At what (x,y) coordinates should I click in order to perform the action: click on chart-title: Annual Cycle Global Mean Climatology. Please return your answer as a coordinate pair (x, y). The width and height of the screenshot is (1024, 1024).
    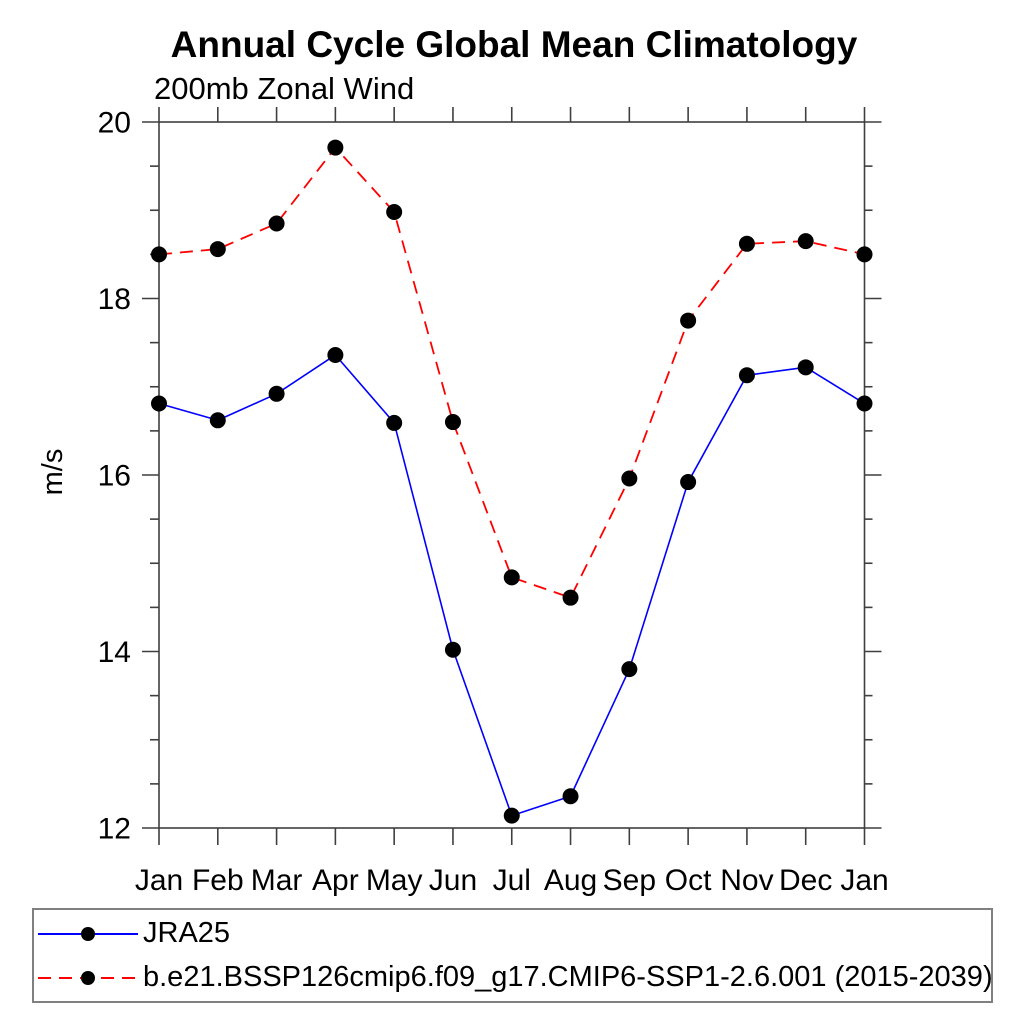
    Looking at the image, I should click on (514, 44).